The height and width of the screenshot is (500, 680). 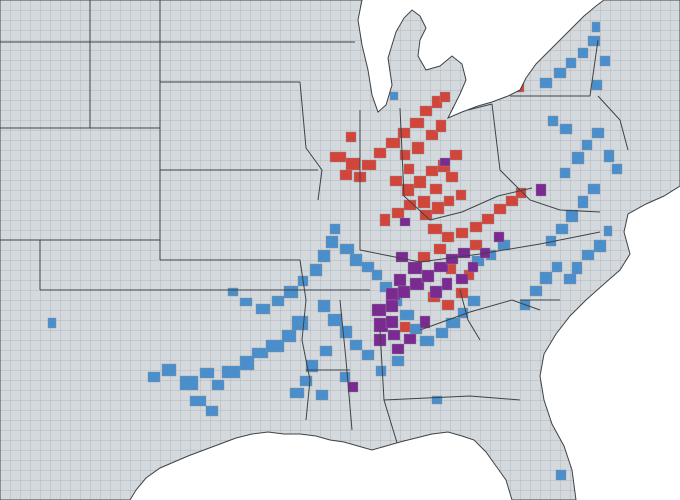 What do you see at coordinates (447, 275) in the screenshot?
I see `purple-county-group` at bounding box center [447, 275].